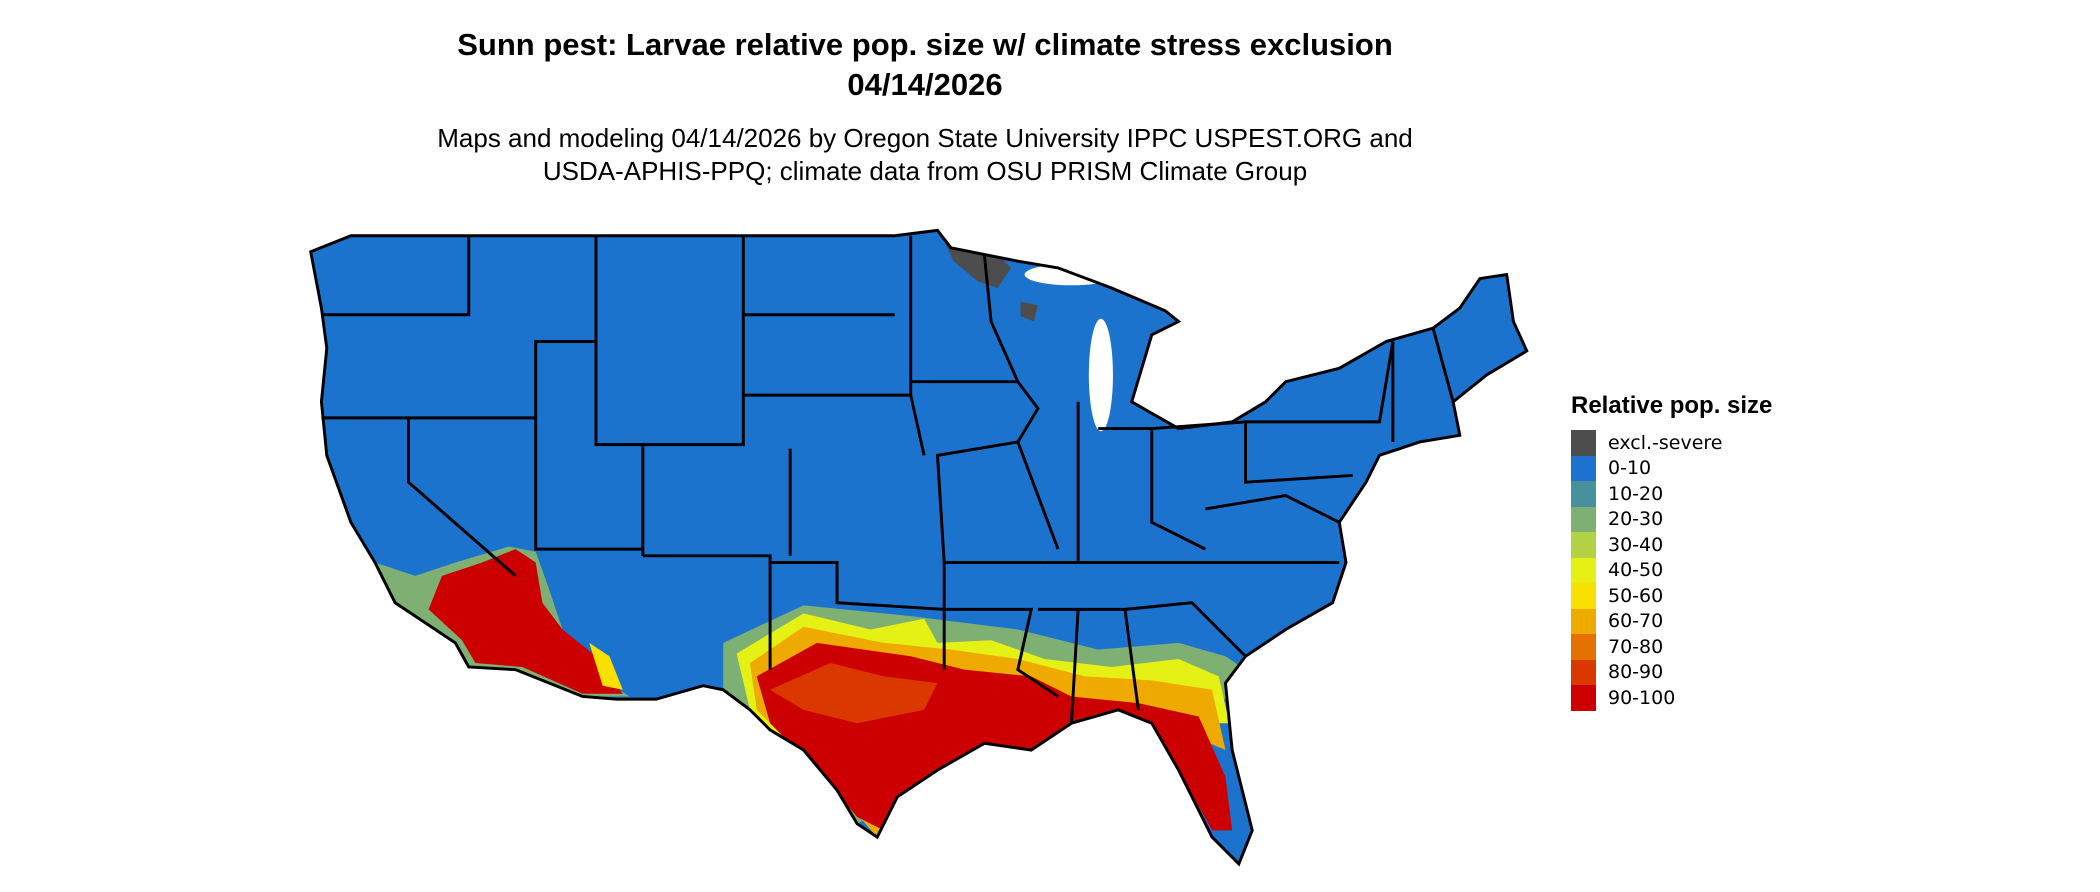  I want to click on legend-item: 50-60, so click(1671, 596).